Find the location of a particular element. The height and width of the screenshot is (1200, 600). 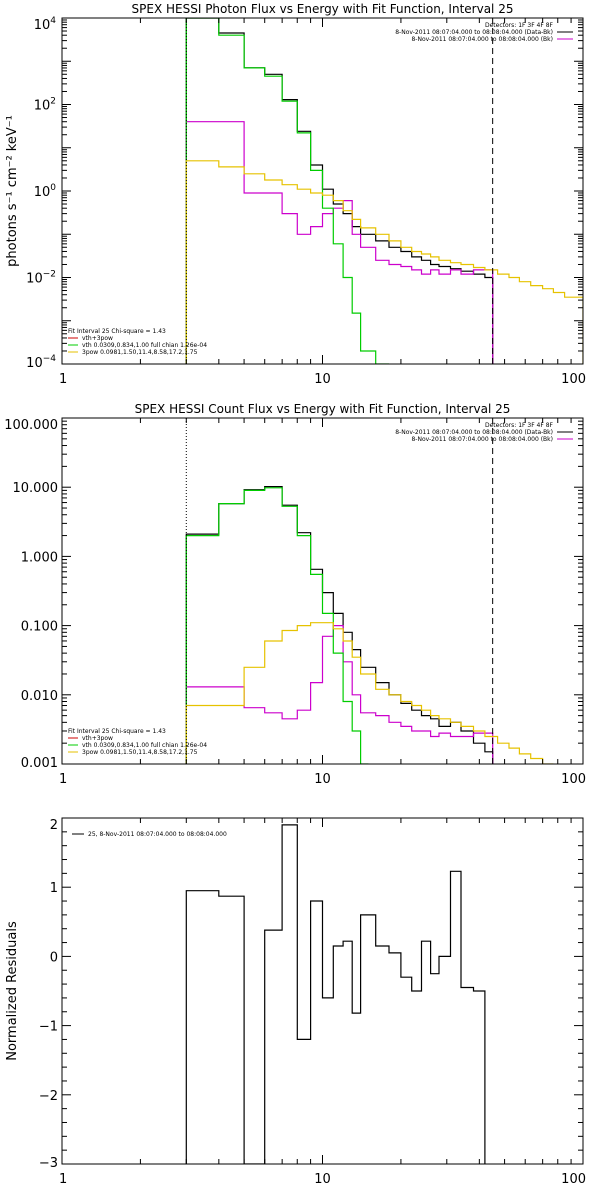

series-data-bk-line is located at coordinates (339, 191).